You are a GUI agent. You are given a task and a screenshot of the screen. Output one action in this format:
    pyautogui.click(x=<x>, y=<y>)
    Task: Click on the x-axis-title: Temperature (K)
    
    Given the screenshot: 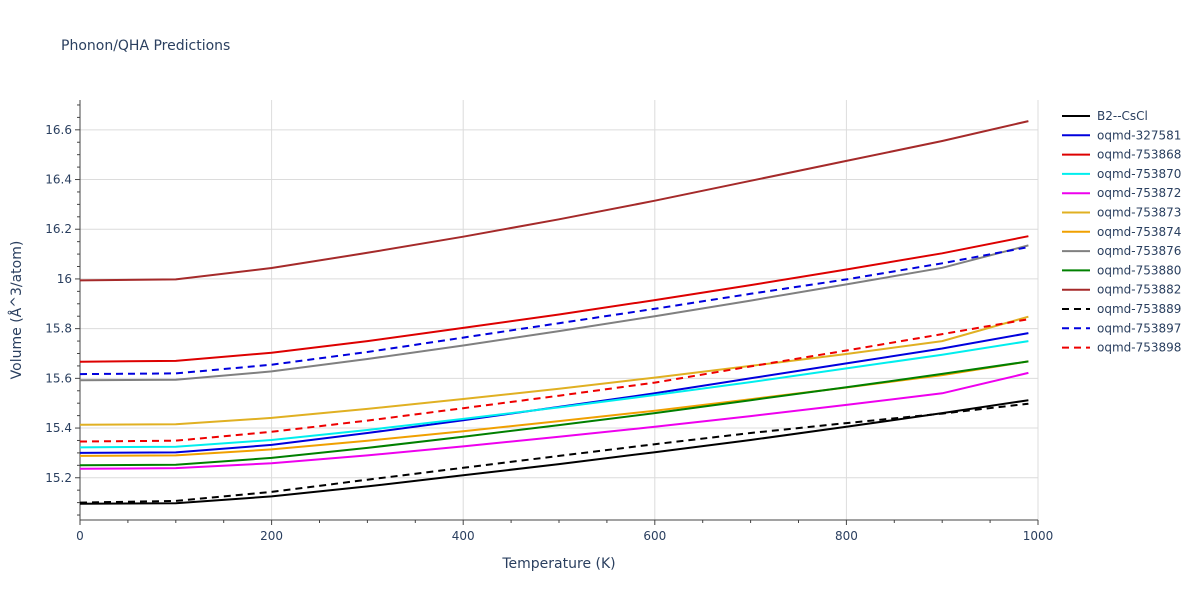 What is the action you would take?
    pyautogui.click(x=558, y=564)
    